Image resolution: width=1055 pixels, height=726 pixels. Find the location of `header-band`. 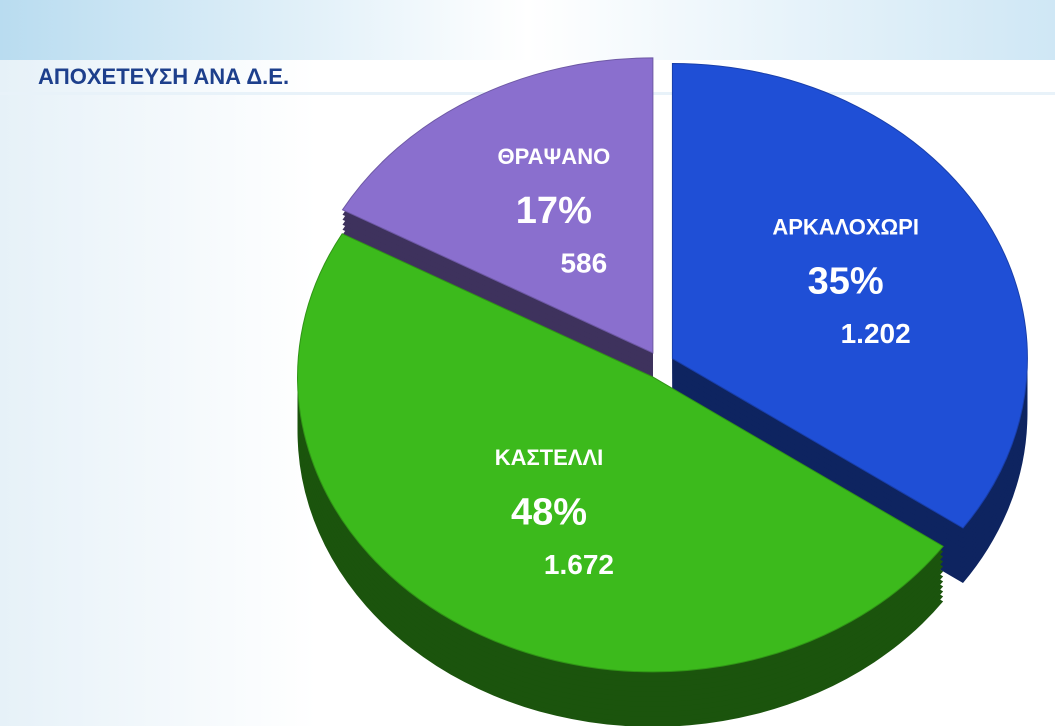

header-band is located at coordinates (527, 30).